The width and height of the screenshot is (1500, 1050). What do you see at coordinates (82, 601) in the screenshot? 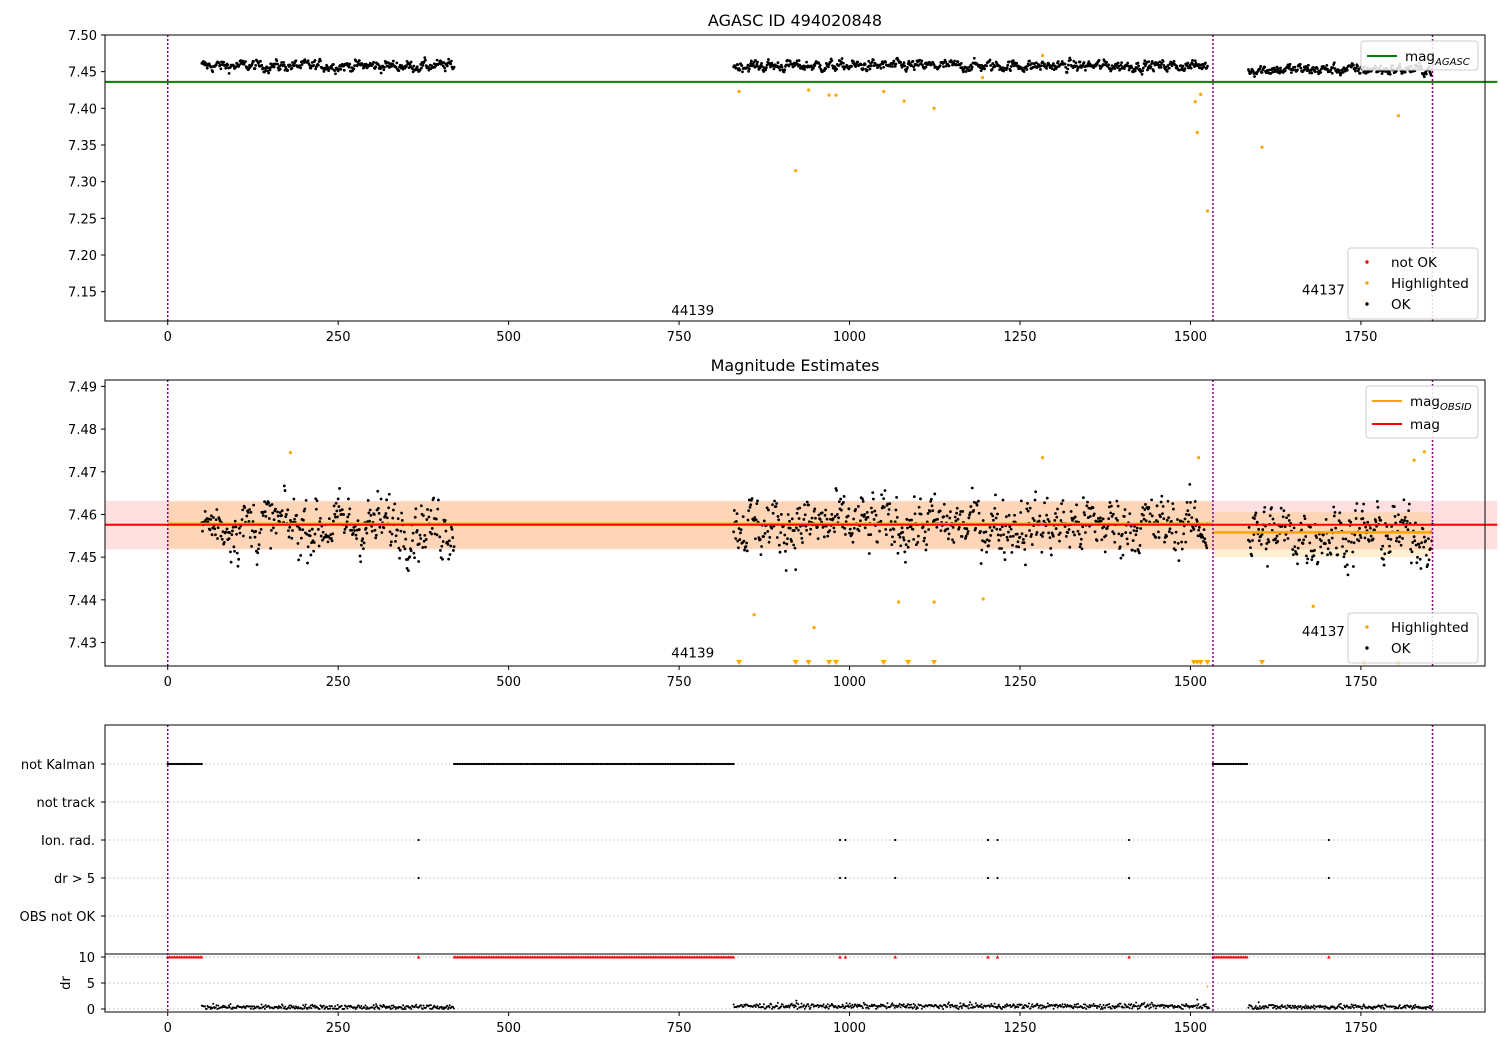
I see `panel2-ytick-label-1: 7.44` at bounding box center [82, 601].